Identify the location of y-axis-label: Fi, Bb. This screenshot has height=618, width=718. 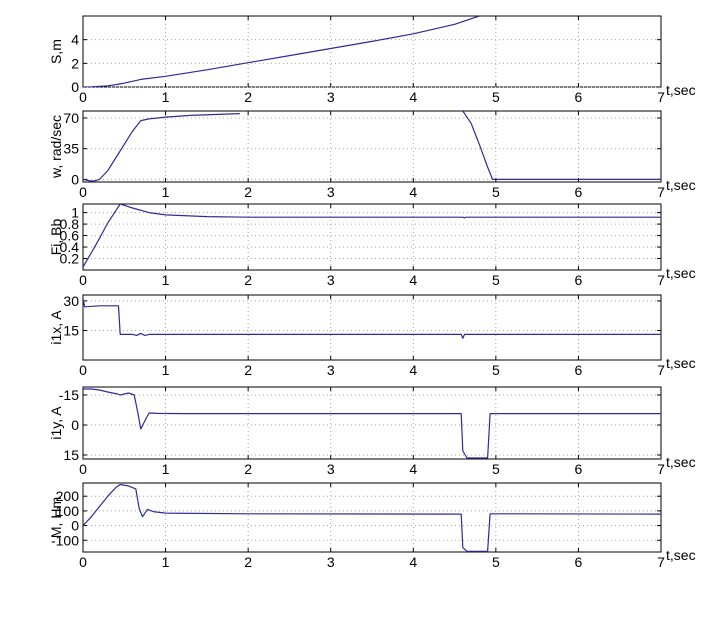
(56, 237).